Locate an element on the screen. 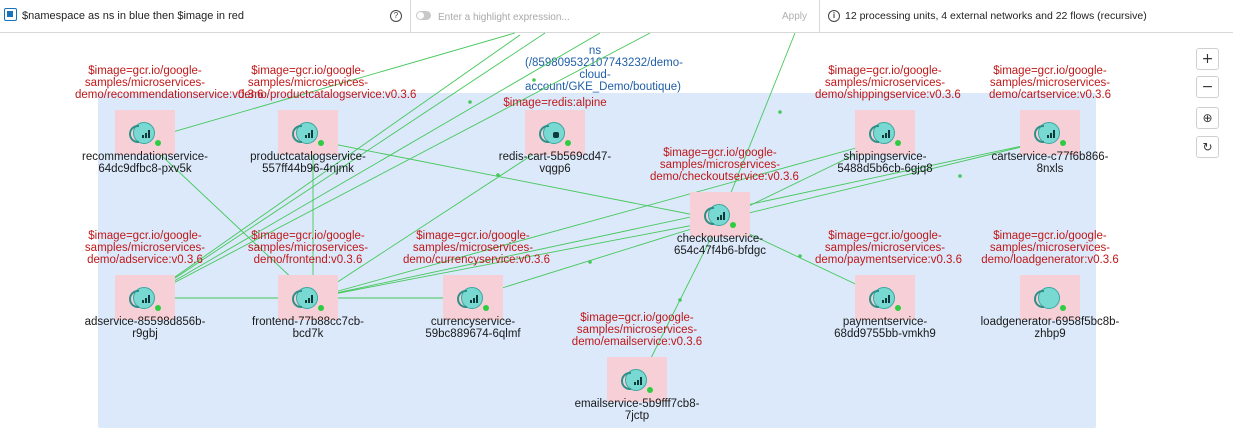 The image size is (1233, 435). highlight-toggle is located at coordinates (423, 15).